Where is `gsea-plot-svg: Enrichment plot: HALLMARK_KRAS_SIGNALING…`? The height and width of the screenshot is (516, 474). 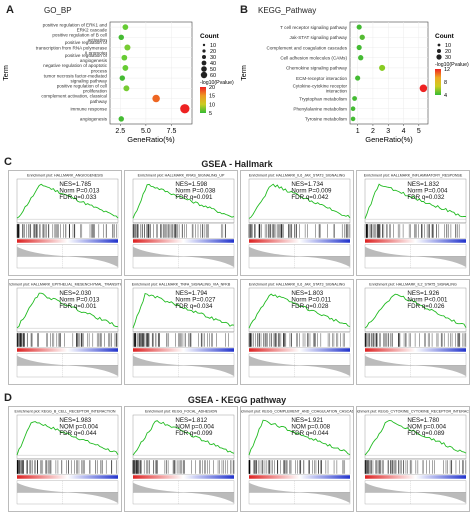 gsea-plot-svg: Enrichment plot: HALLMARK_KRAS_SIGNALING… is located at coordinates (183, 221).